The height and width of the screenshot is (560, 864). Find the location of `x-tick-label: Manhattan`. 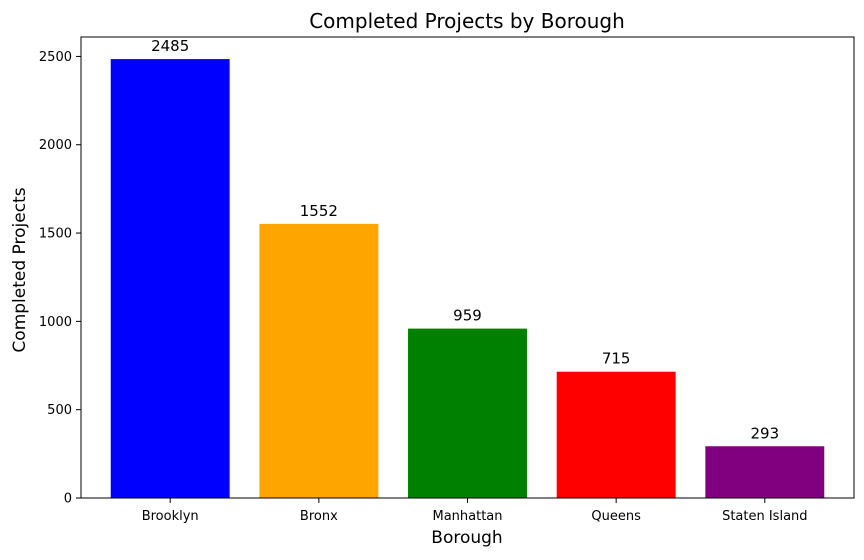

x-tick-label: Manhattan is located at coordinates (467, 516).